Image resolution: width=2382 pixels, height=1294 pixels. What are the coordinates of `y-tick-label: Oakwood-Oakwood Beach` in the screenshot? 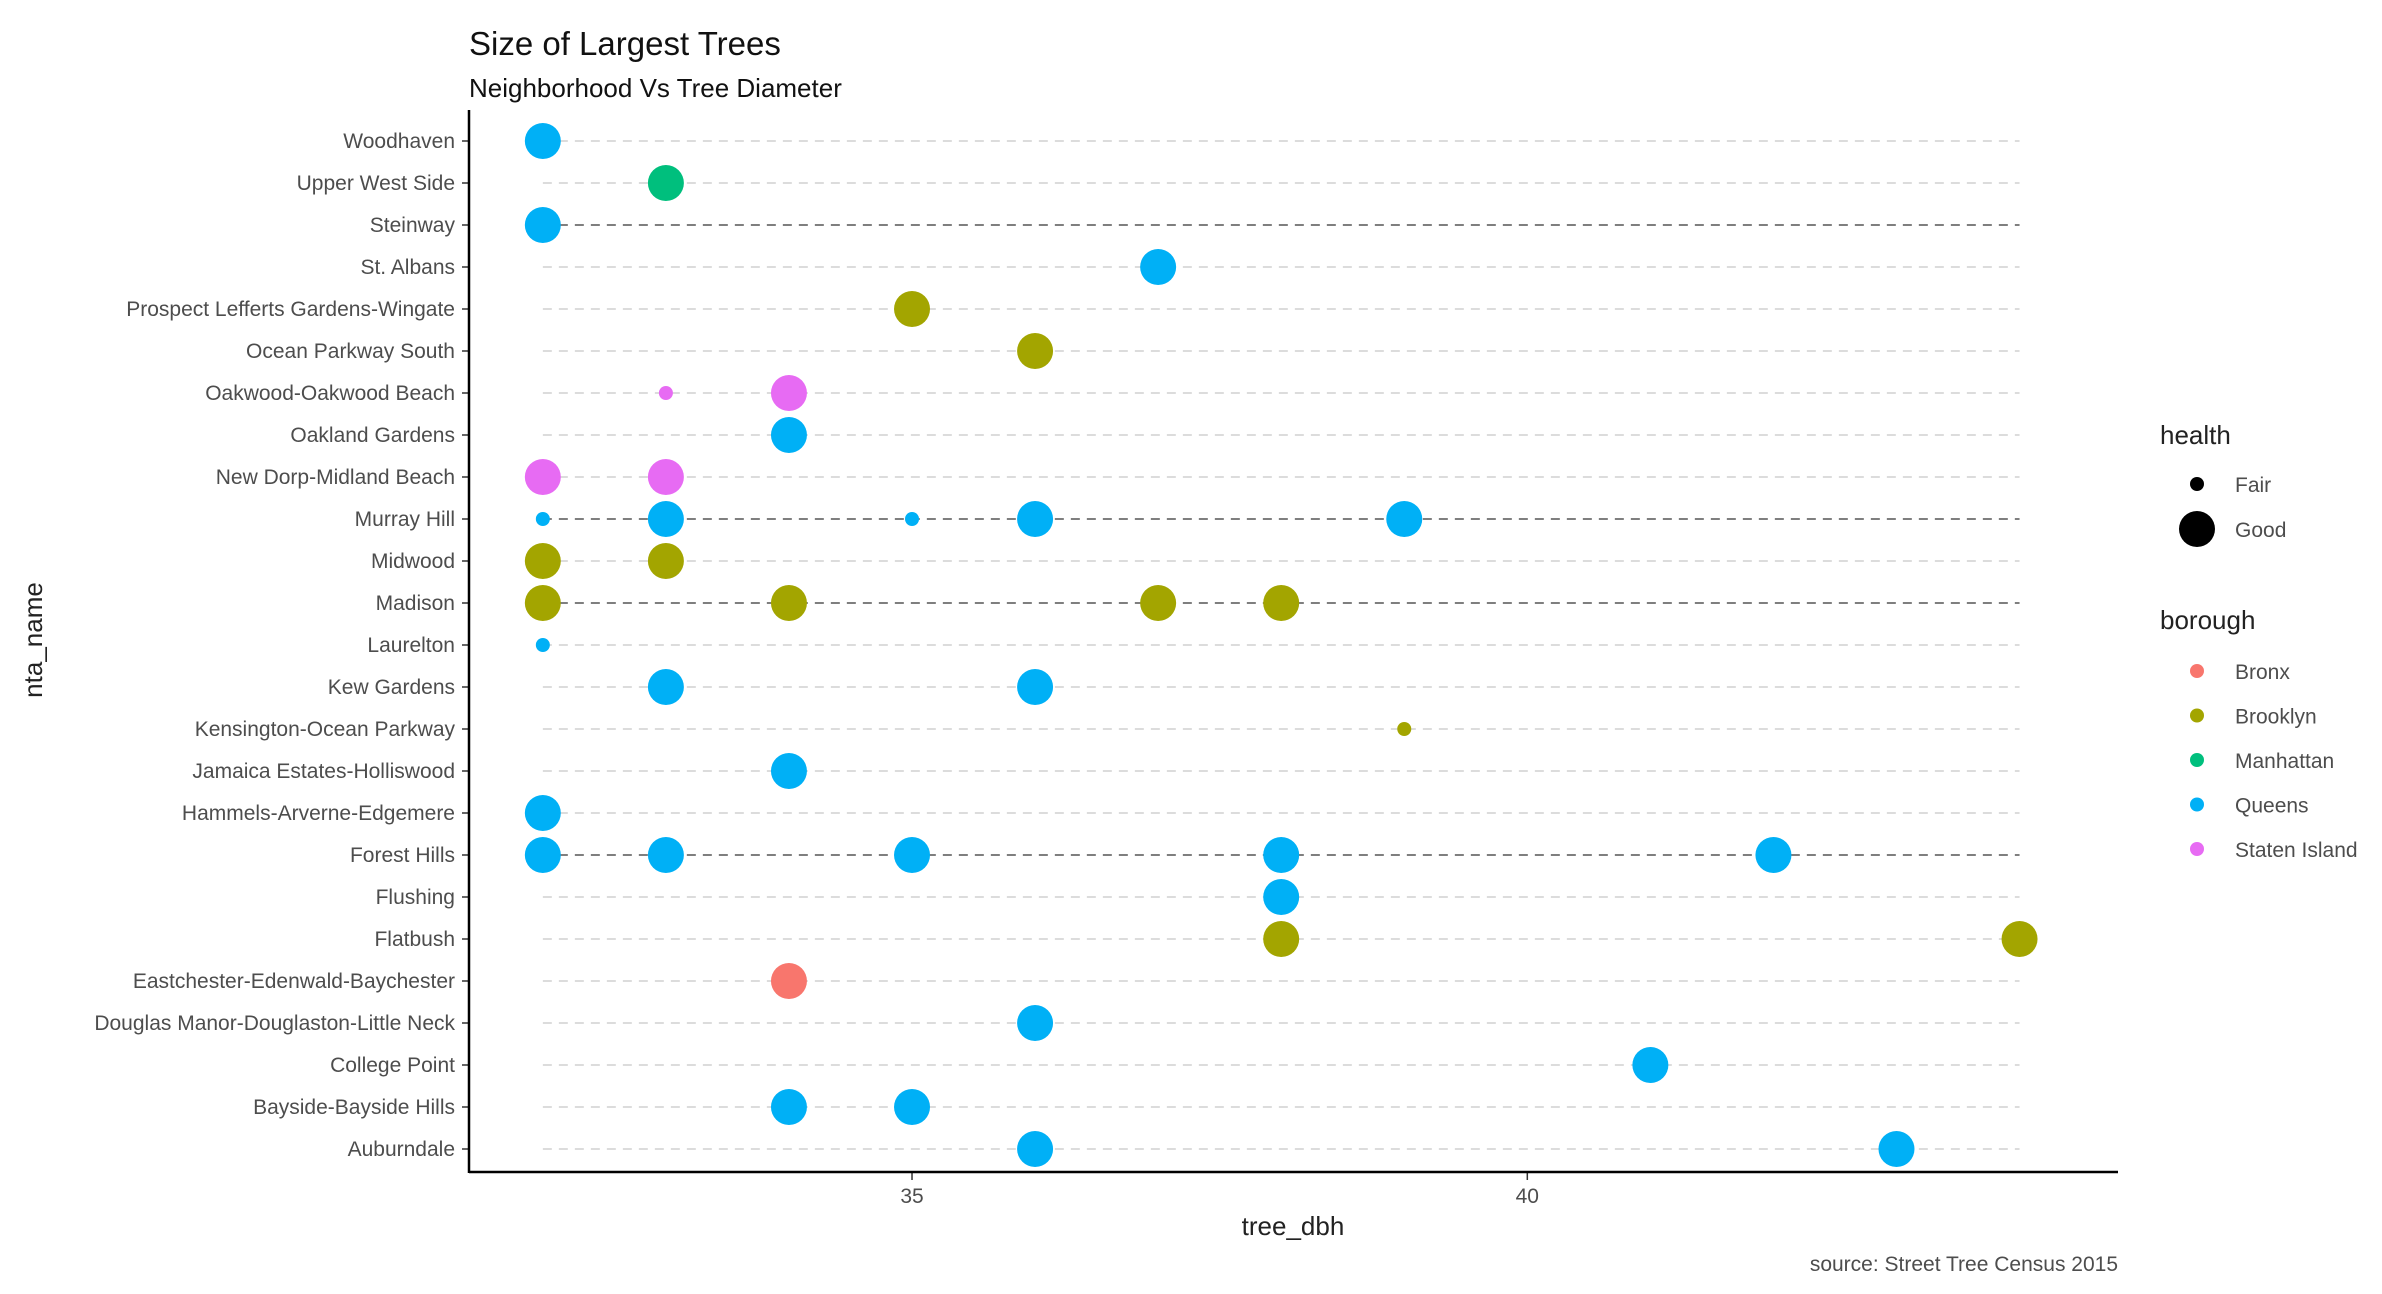 It's located at (330, 393).